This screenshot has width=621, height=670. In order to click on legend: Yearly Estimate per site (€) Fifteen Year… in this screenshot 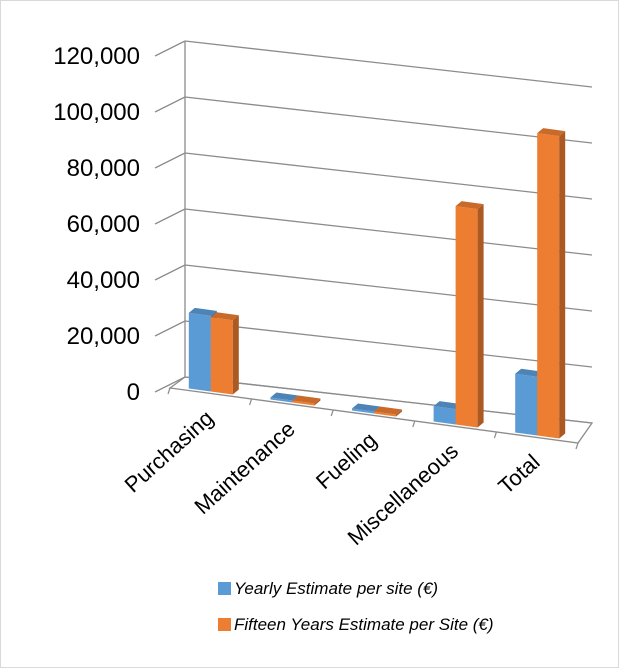, I will do `click(356, 606)`.